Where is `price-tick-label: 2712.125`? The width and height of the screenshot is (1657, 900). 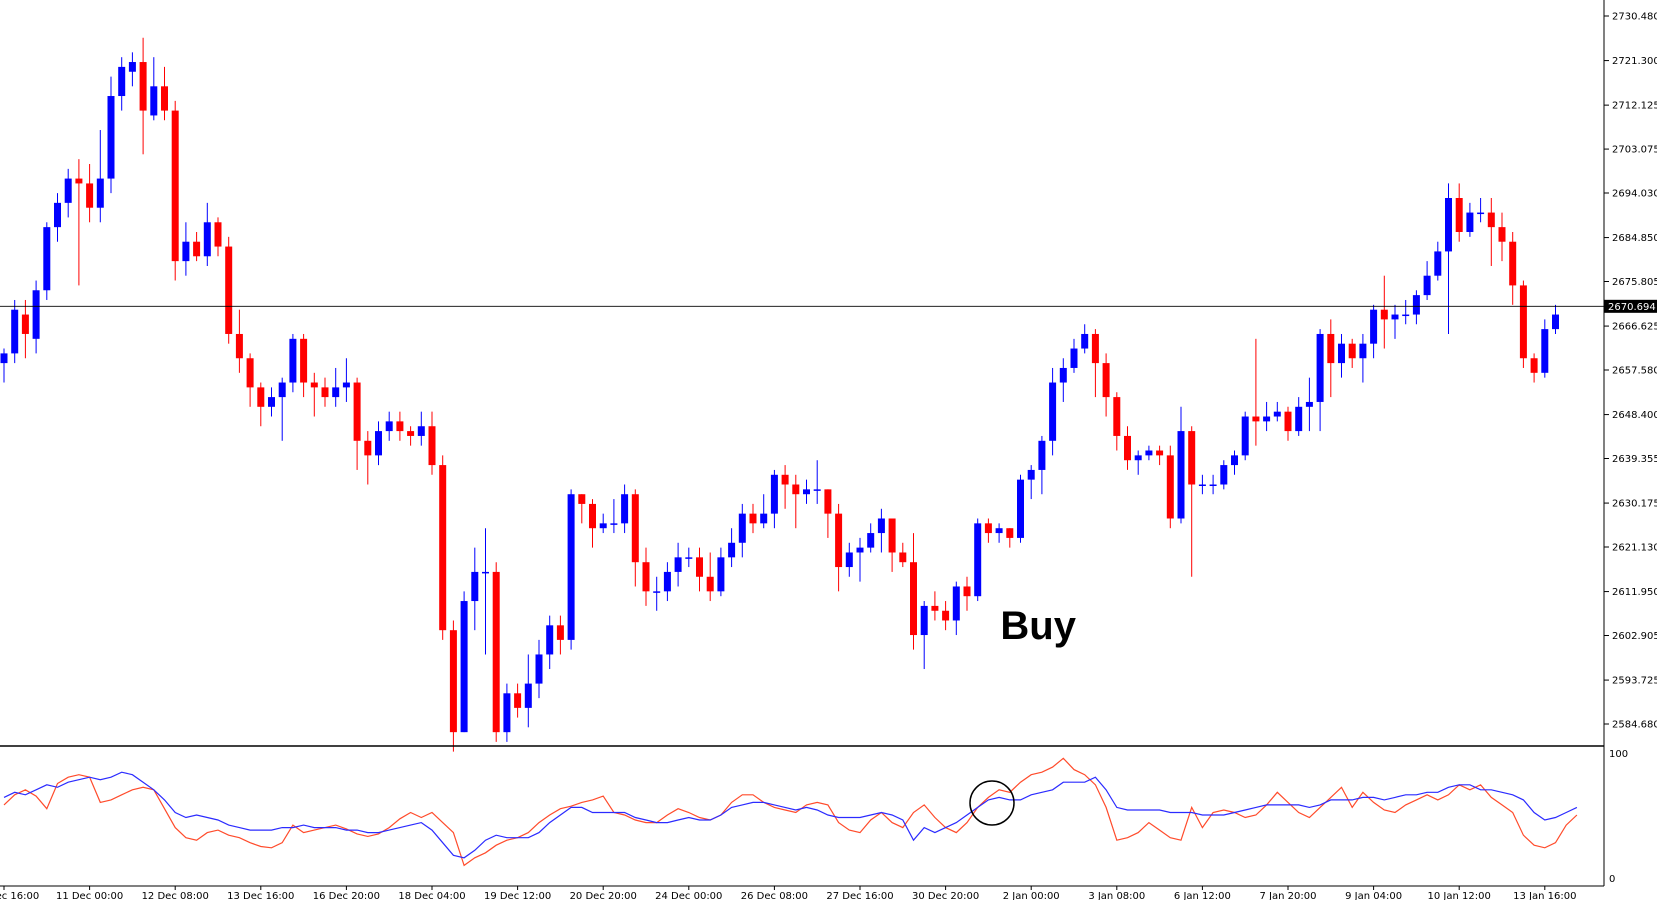
price-tick-label: 2712.125 is located at coordinates (1634, 106).